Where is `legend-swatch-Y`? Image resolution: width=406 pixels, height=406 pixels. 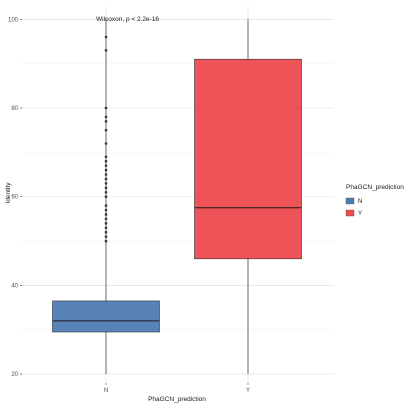 legend-swatch-Y is located at coordinates (350, 213).